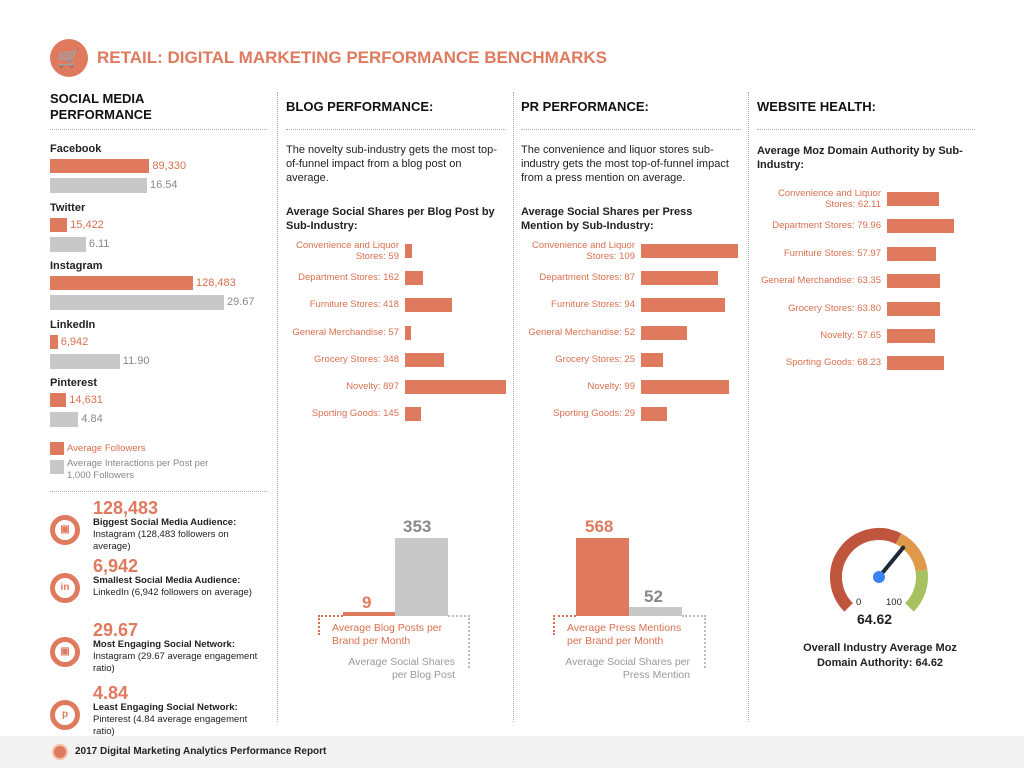 This screenshot has height=768, width=1024. Describe the element at coordinates (653, 596) in the screenshot. I see `pr-shares-value: 52` at that location.